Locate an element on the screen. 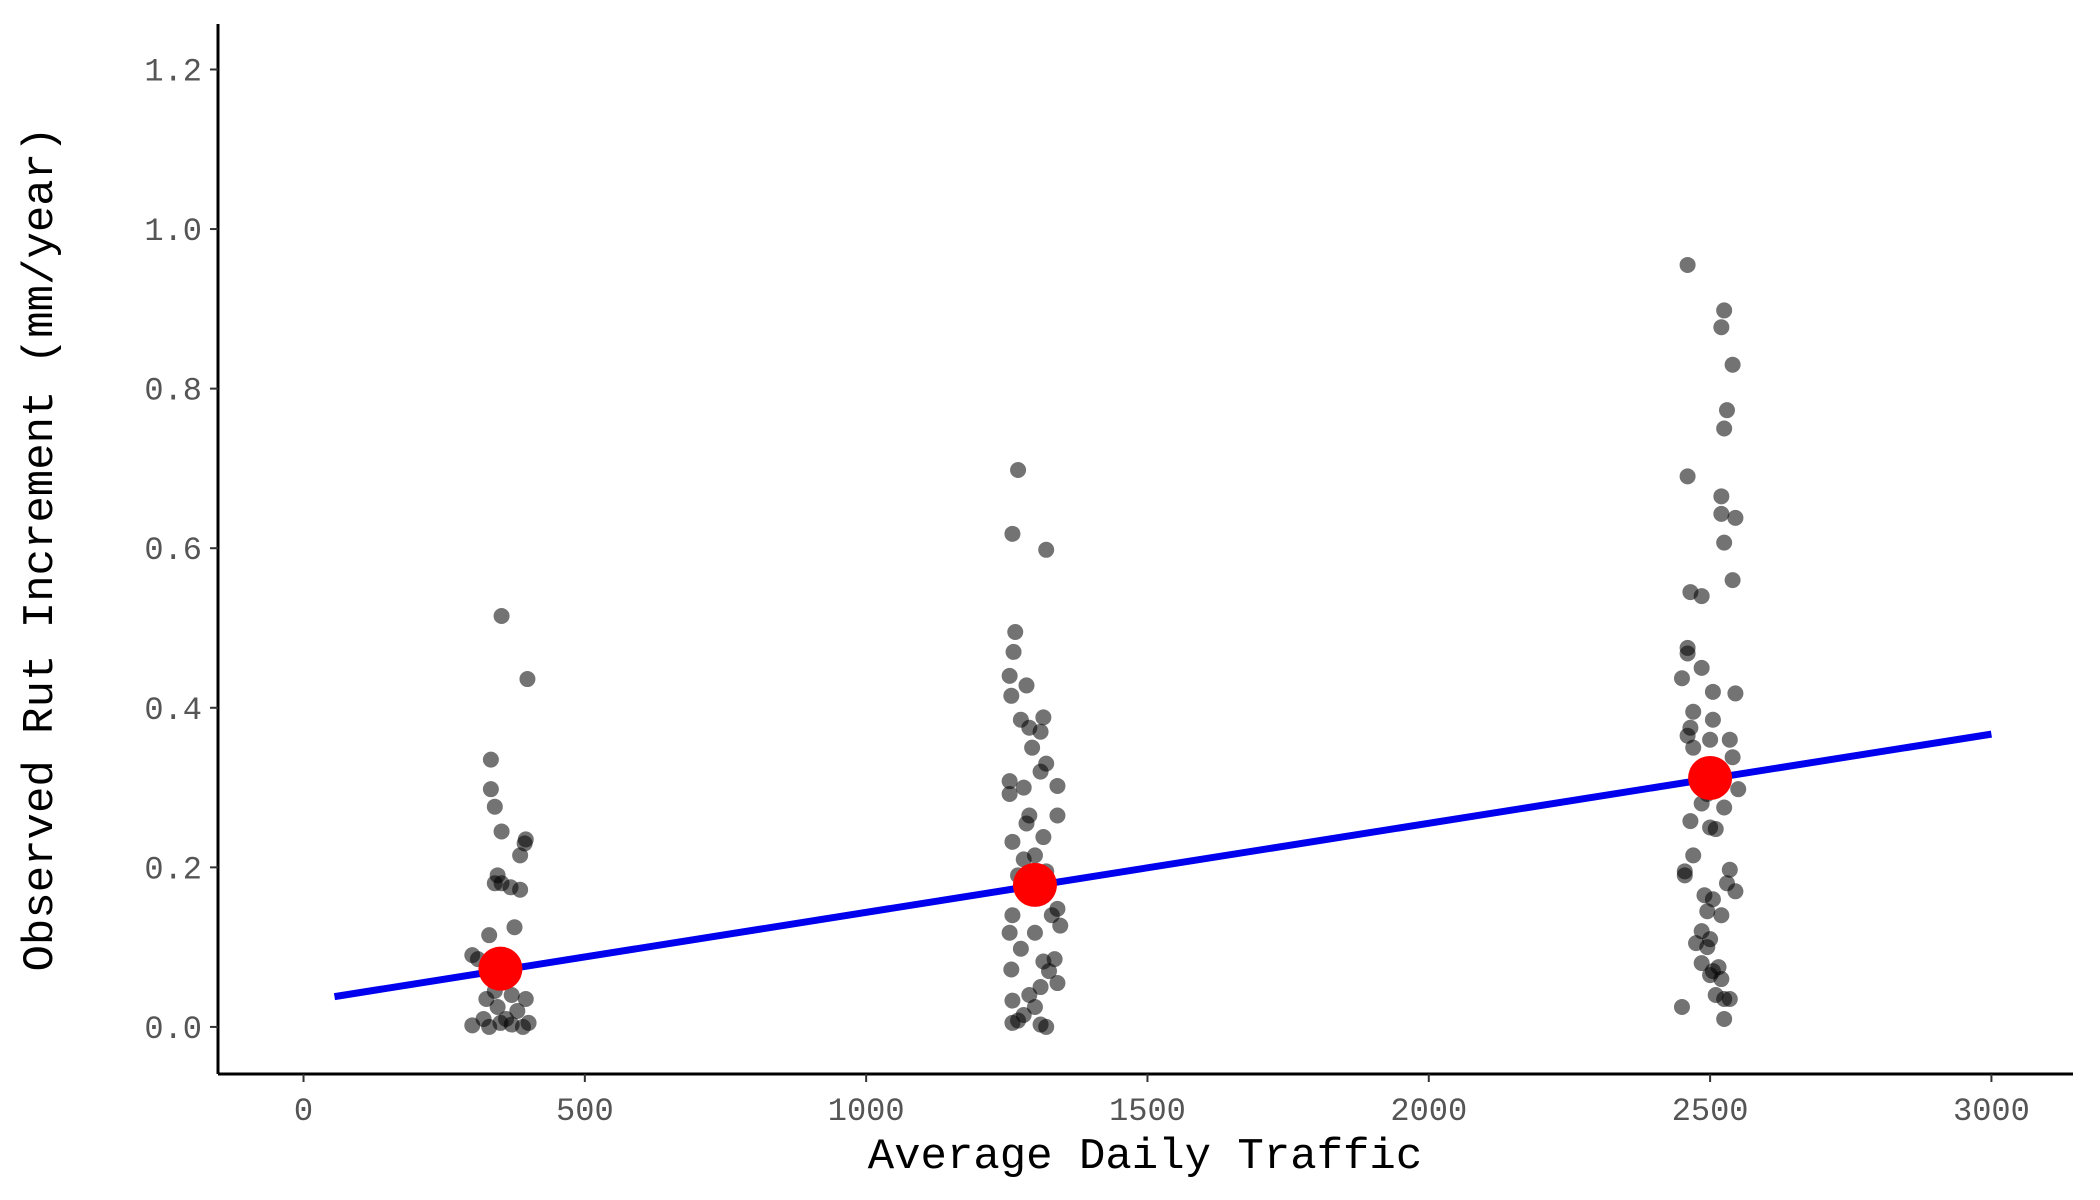 The image size is (2100, 1200). x-tick-label: 1500 is located at coordinates (1147, 1111).